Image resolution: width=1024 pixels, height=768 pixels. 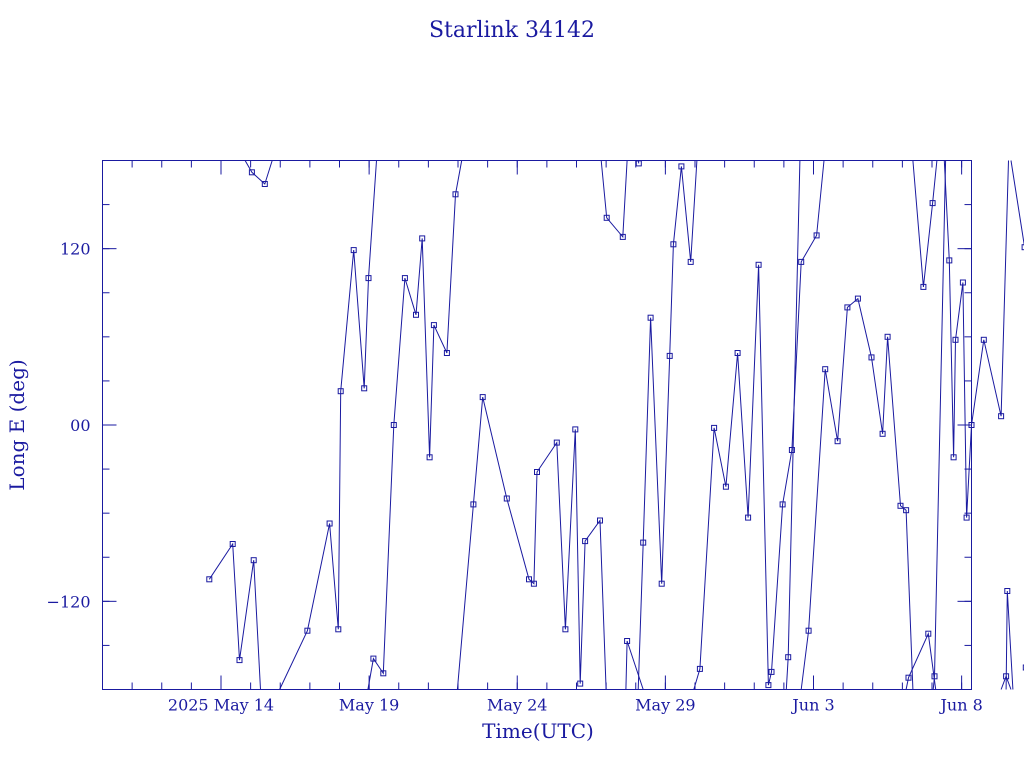 I want to click on chart-title: Starlink 34142, so click(x=512, y=30).